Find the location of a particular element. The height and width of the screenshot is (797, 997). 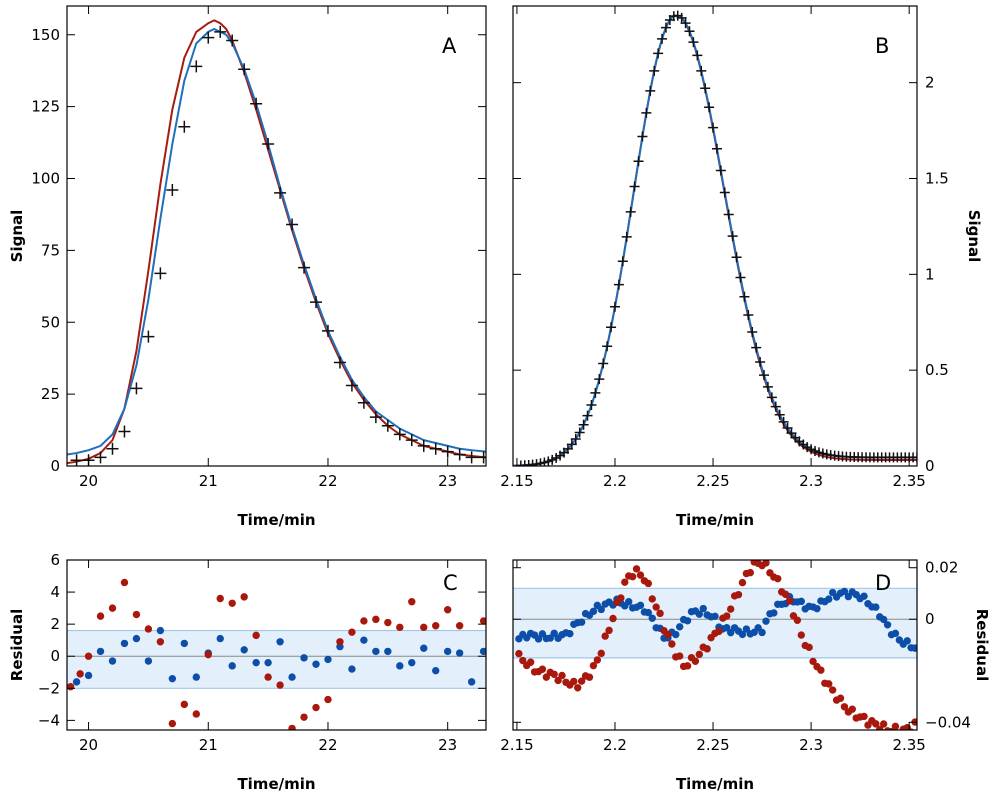

panel-a-x-tick-label: 20 is located at coordinates (88, 481).